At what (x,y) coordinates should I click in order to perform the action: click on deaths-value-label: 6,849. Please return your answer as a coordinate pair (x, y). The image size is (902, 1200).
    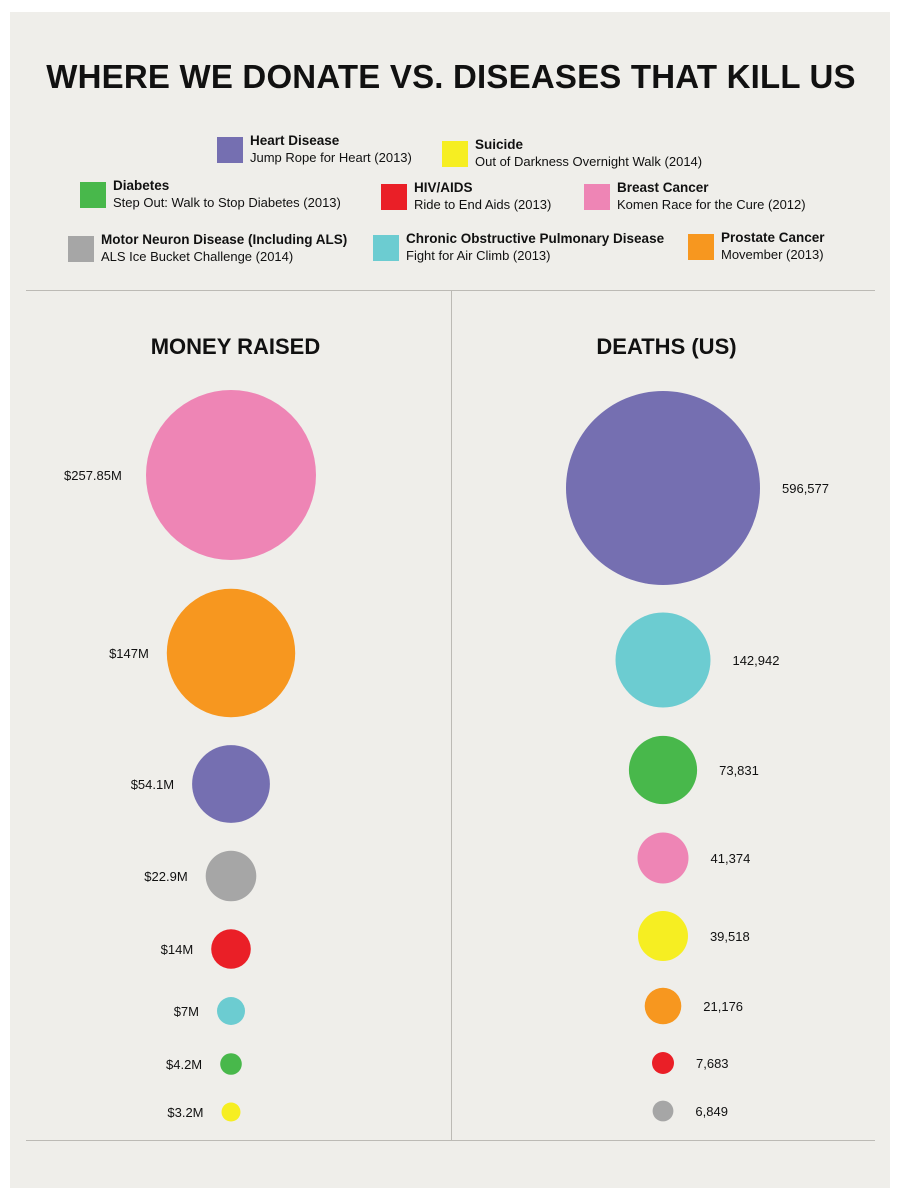
    Looking at the image, I should click on (711, 1111).